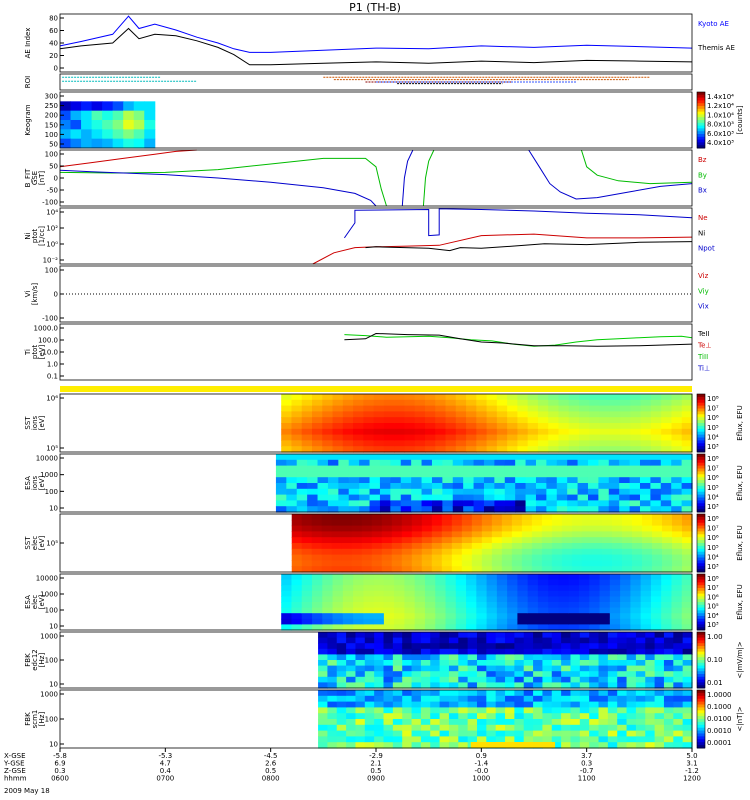  What do you see at coordinates (28, 602) in the screenshot?
I see `y-axis-label: ESA` at bounding box center [28, 602].